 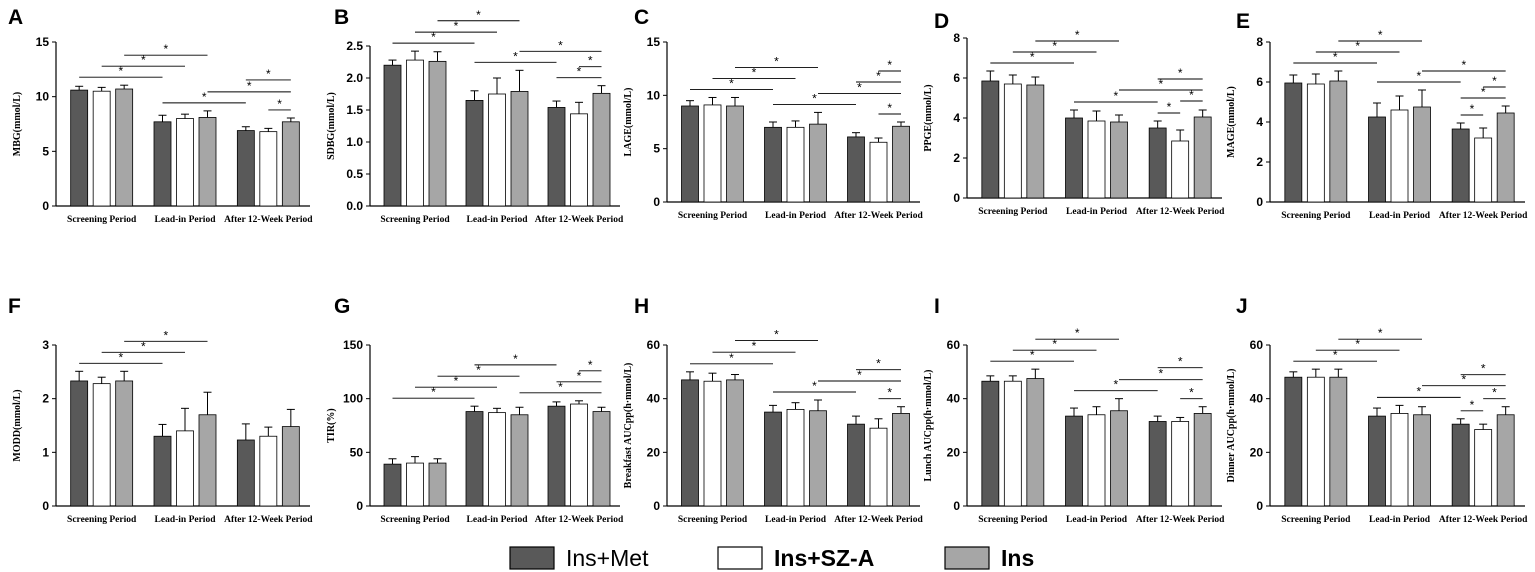 What do you see at coordinates (357, 452) in the screenshot?
I see `y-tick-label: 50` at bounding box center [357, 452].